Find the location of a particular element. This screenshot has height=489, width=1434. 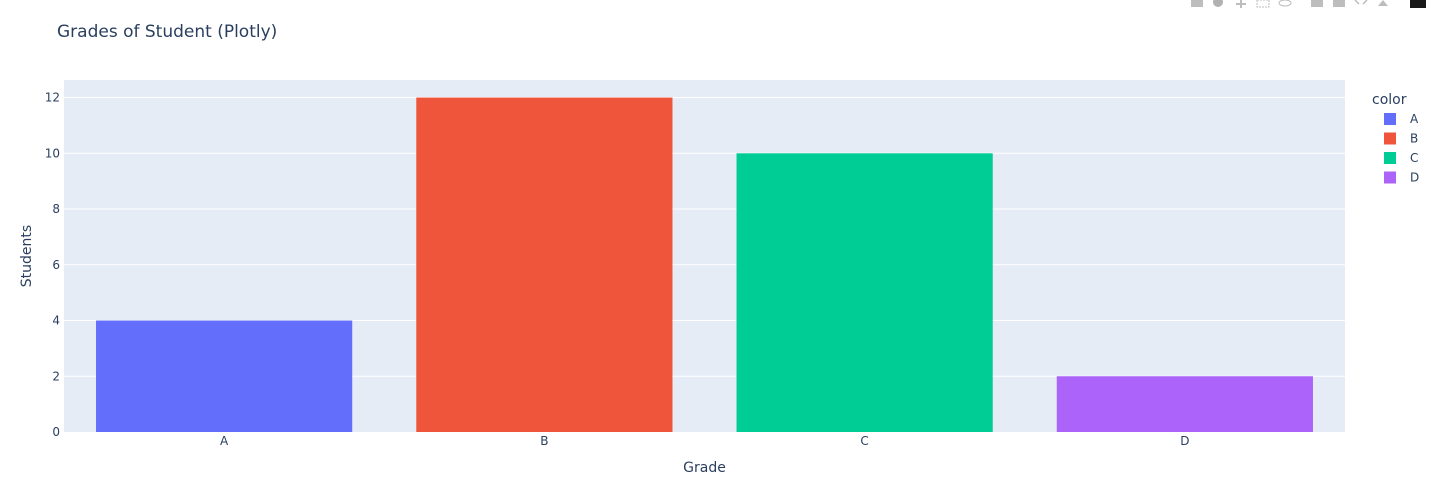

y-axis-title: Students is located at coordinates (27, 256).